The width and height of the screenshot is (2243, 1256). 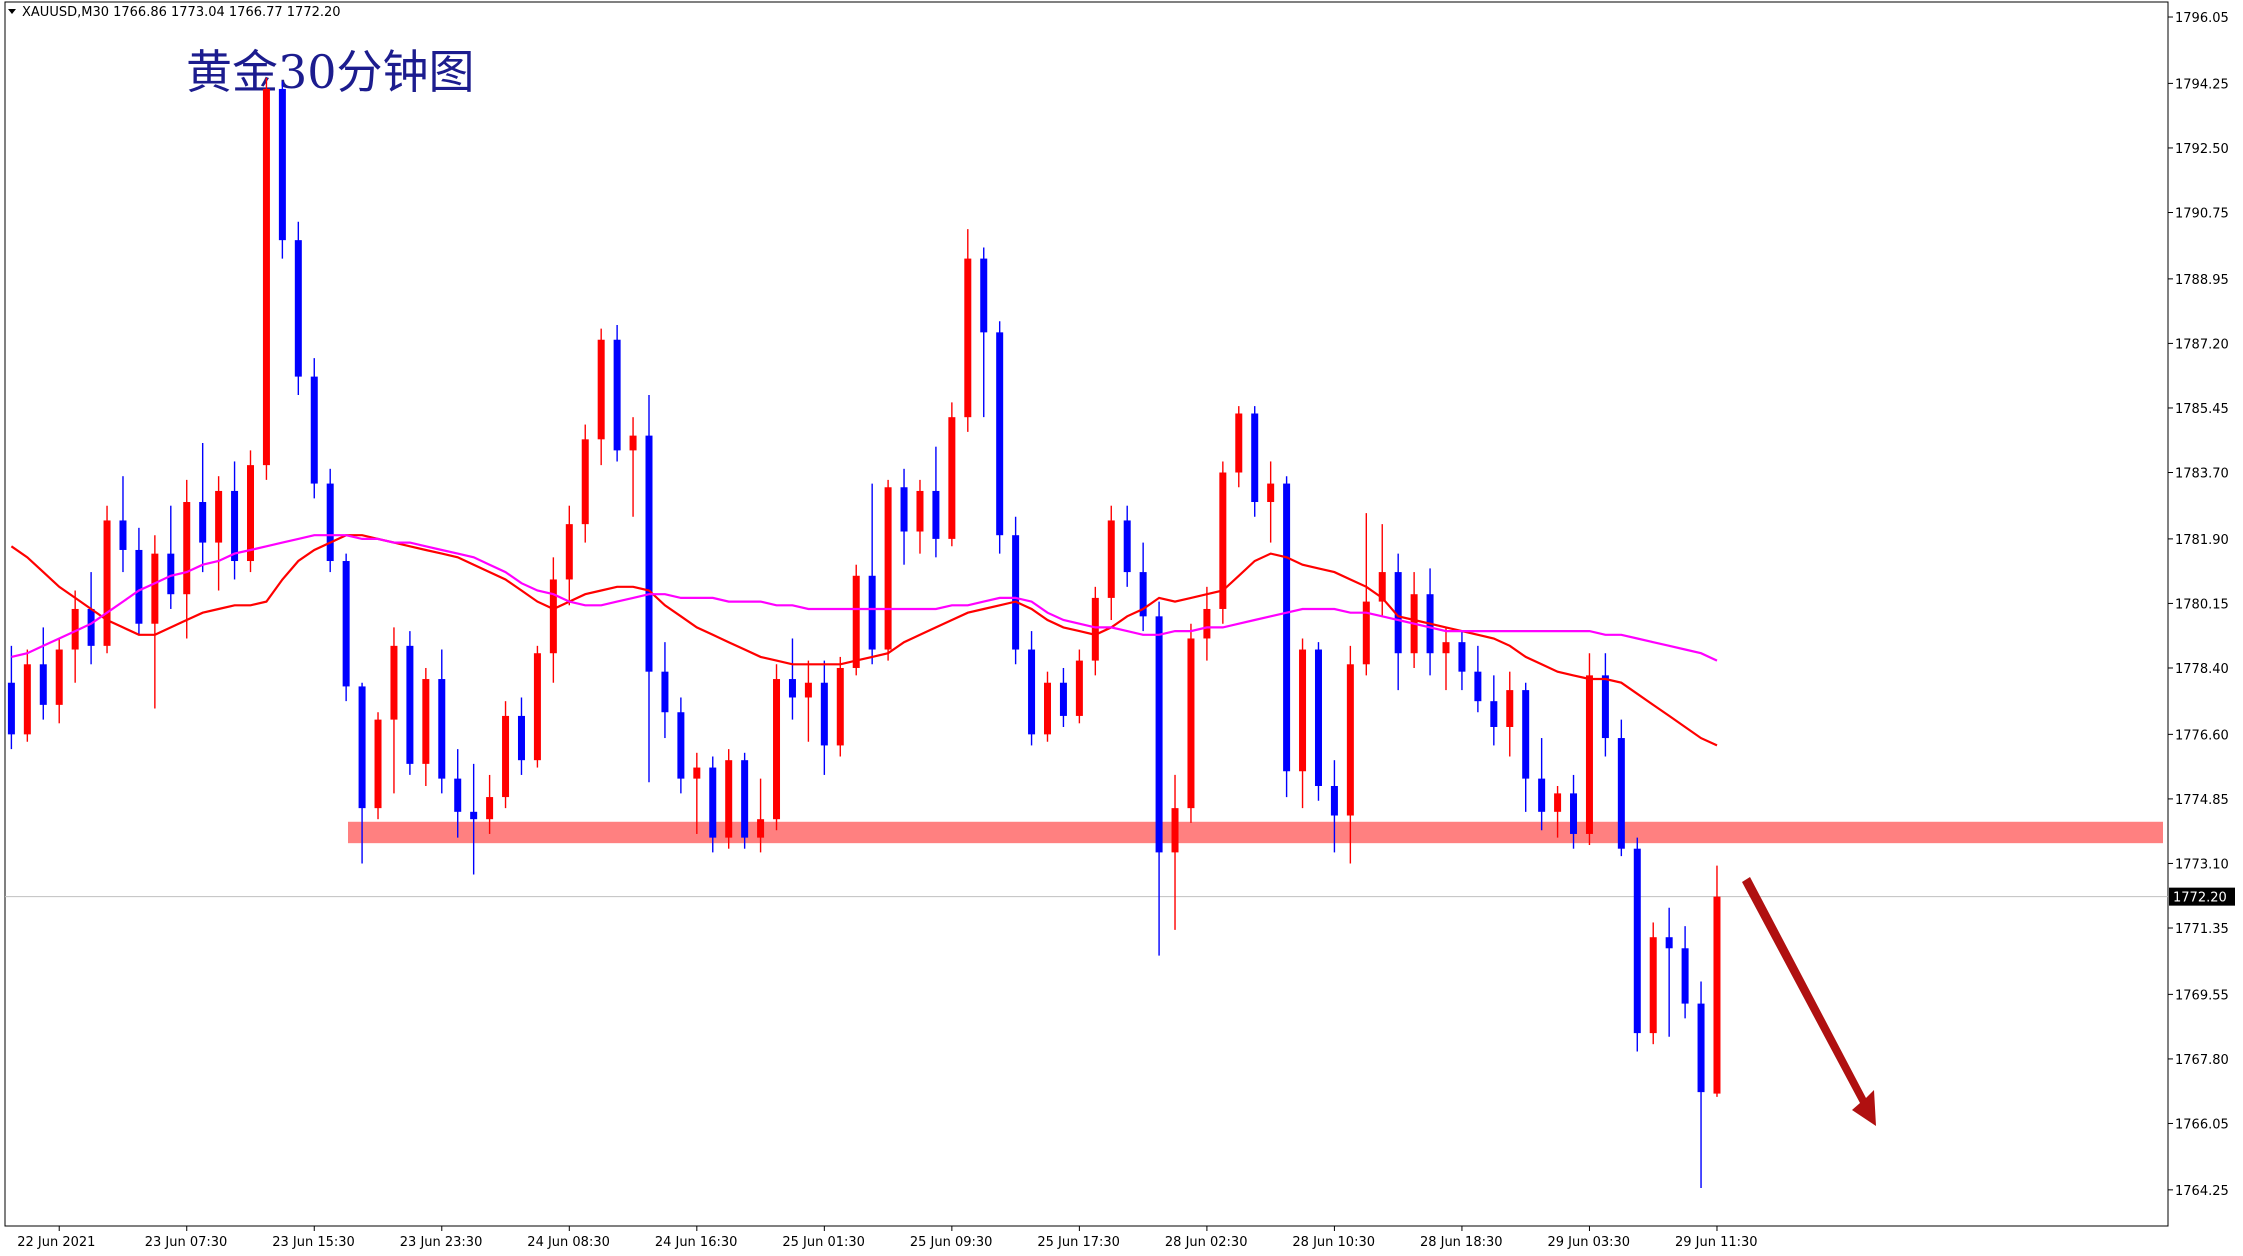 I want to click on x-tick-label: 23 Jun 07:30, so click(x=186, y=1242).